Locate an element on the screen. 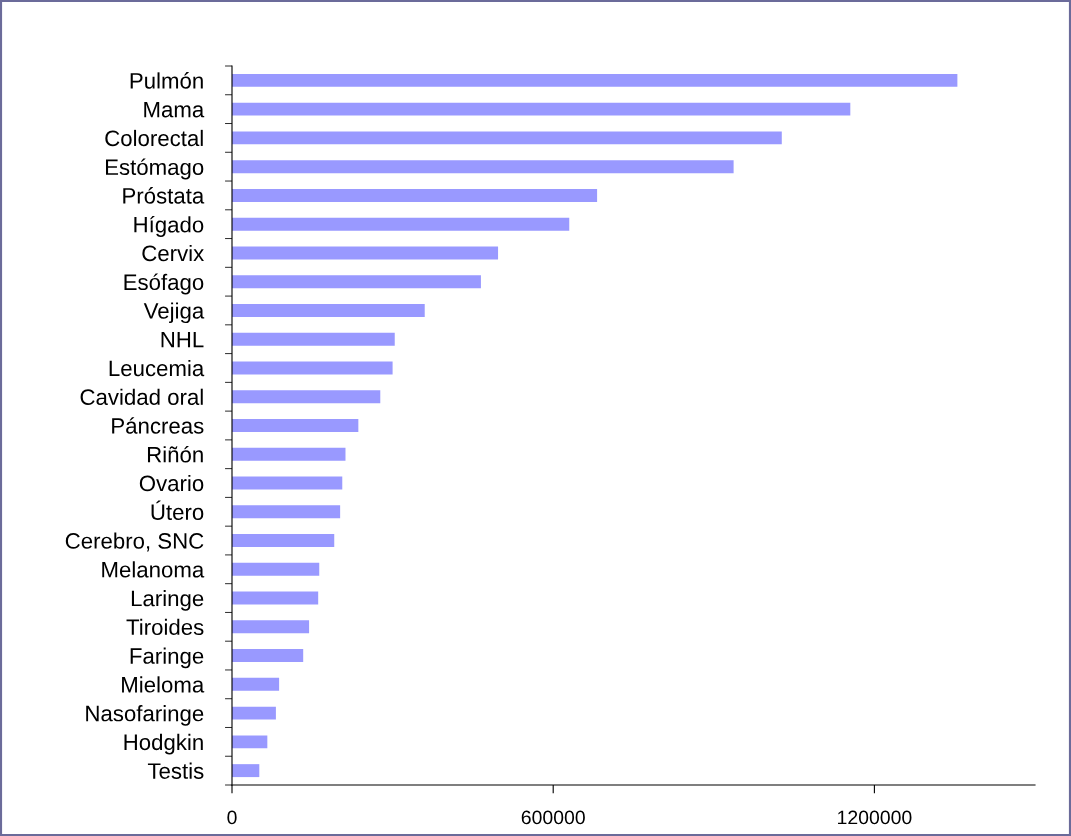  y-tick-label: Próstata is located at coordinates (164, 195).